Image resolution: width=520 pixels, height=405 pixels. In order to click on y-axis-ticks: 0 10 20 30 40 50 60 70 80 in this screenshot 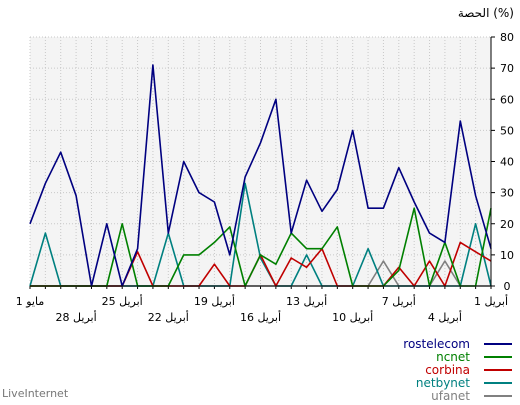, I will do `click(502, 162)`.